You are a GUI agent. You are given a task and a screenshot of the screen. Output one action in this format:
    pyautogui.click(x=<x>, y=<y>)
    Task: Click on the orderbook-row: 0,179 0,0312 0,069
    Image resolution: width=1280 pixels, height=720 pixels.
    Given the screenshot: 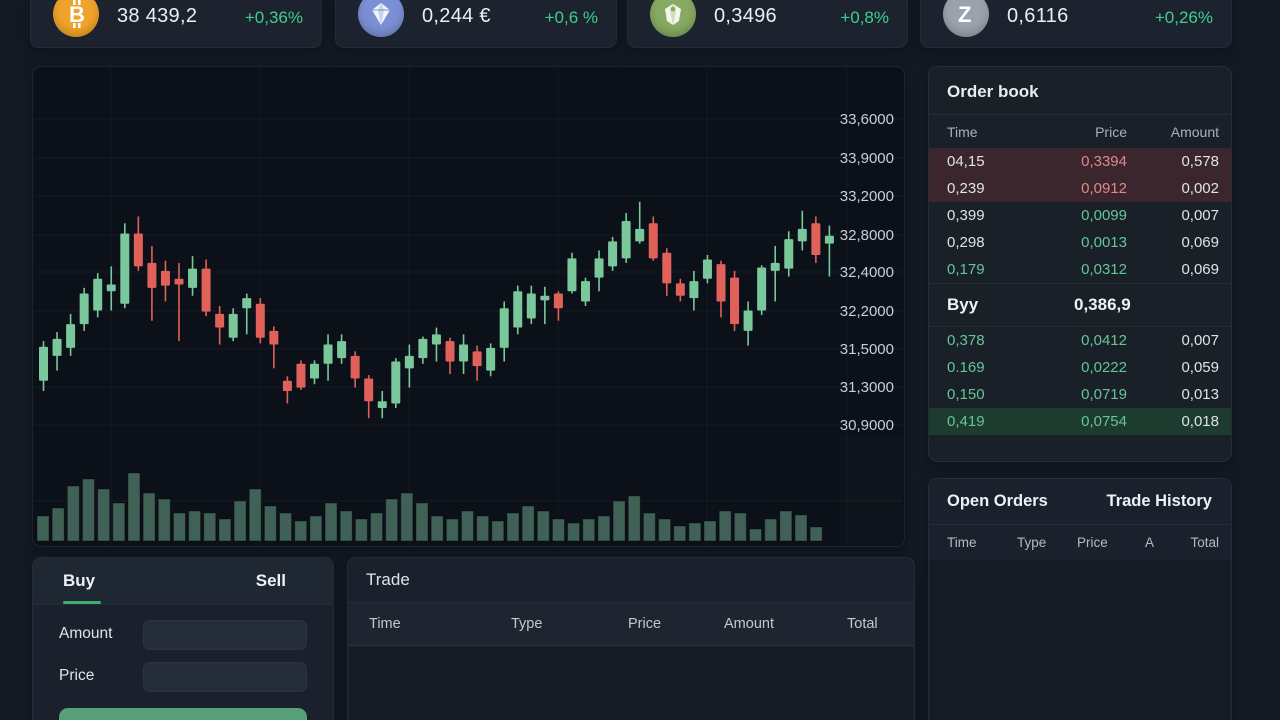 What is the action you would take?
    pyautogui.click(x=1080, y=269)
    